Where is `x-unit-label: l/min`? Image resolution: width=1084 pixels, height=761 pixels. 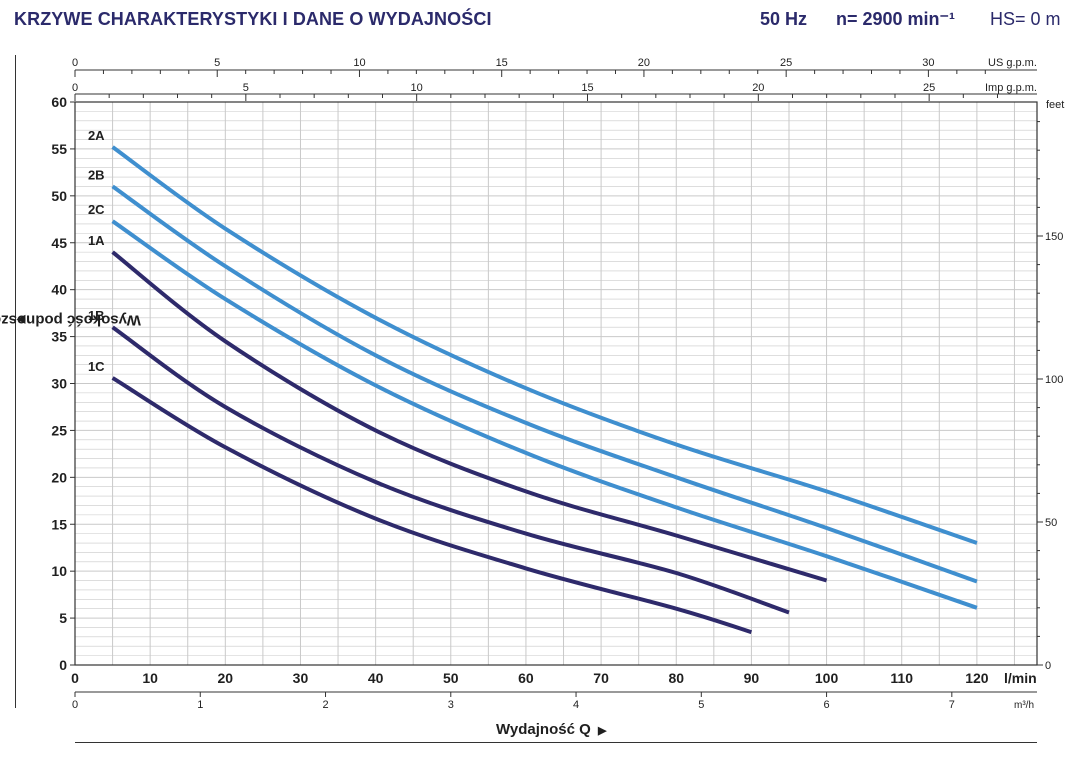
x-unit-label: l/min is located at coordinates (1020, 678).